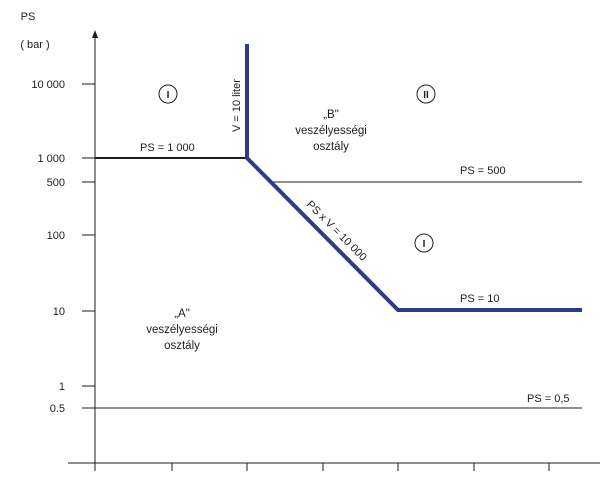 The height and width of the screenshot is (479, 600). What do you see at coordinates (322, 467) in the screenshot?
I see `x-axis-ticks` at bounding box center [322, 467].